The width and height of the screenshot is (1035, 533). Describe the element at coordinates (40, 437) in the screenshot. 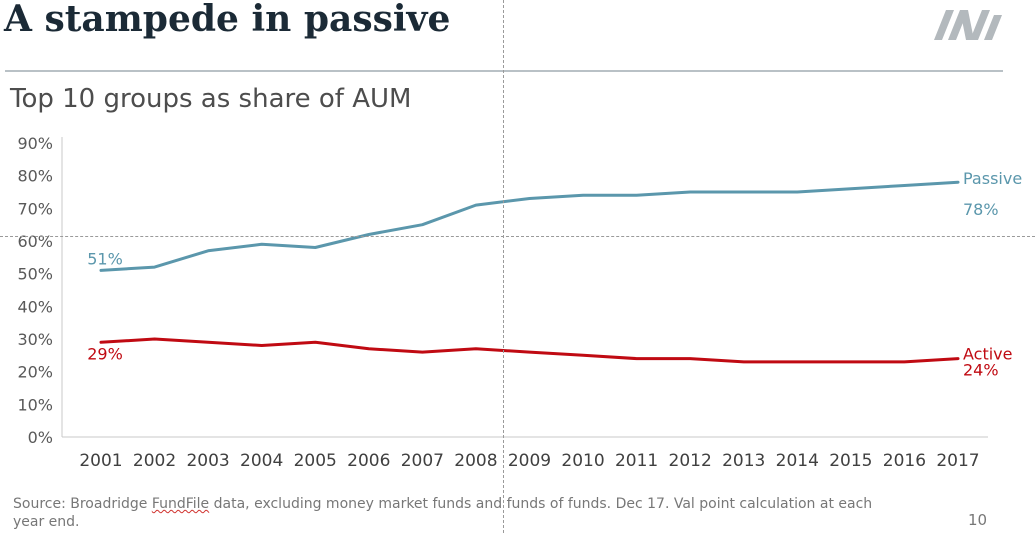

I see `y-tick-label: 0%` at that location.